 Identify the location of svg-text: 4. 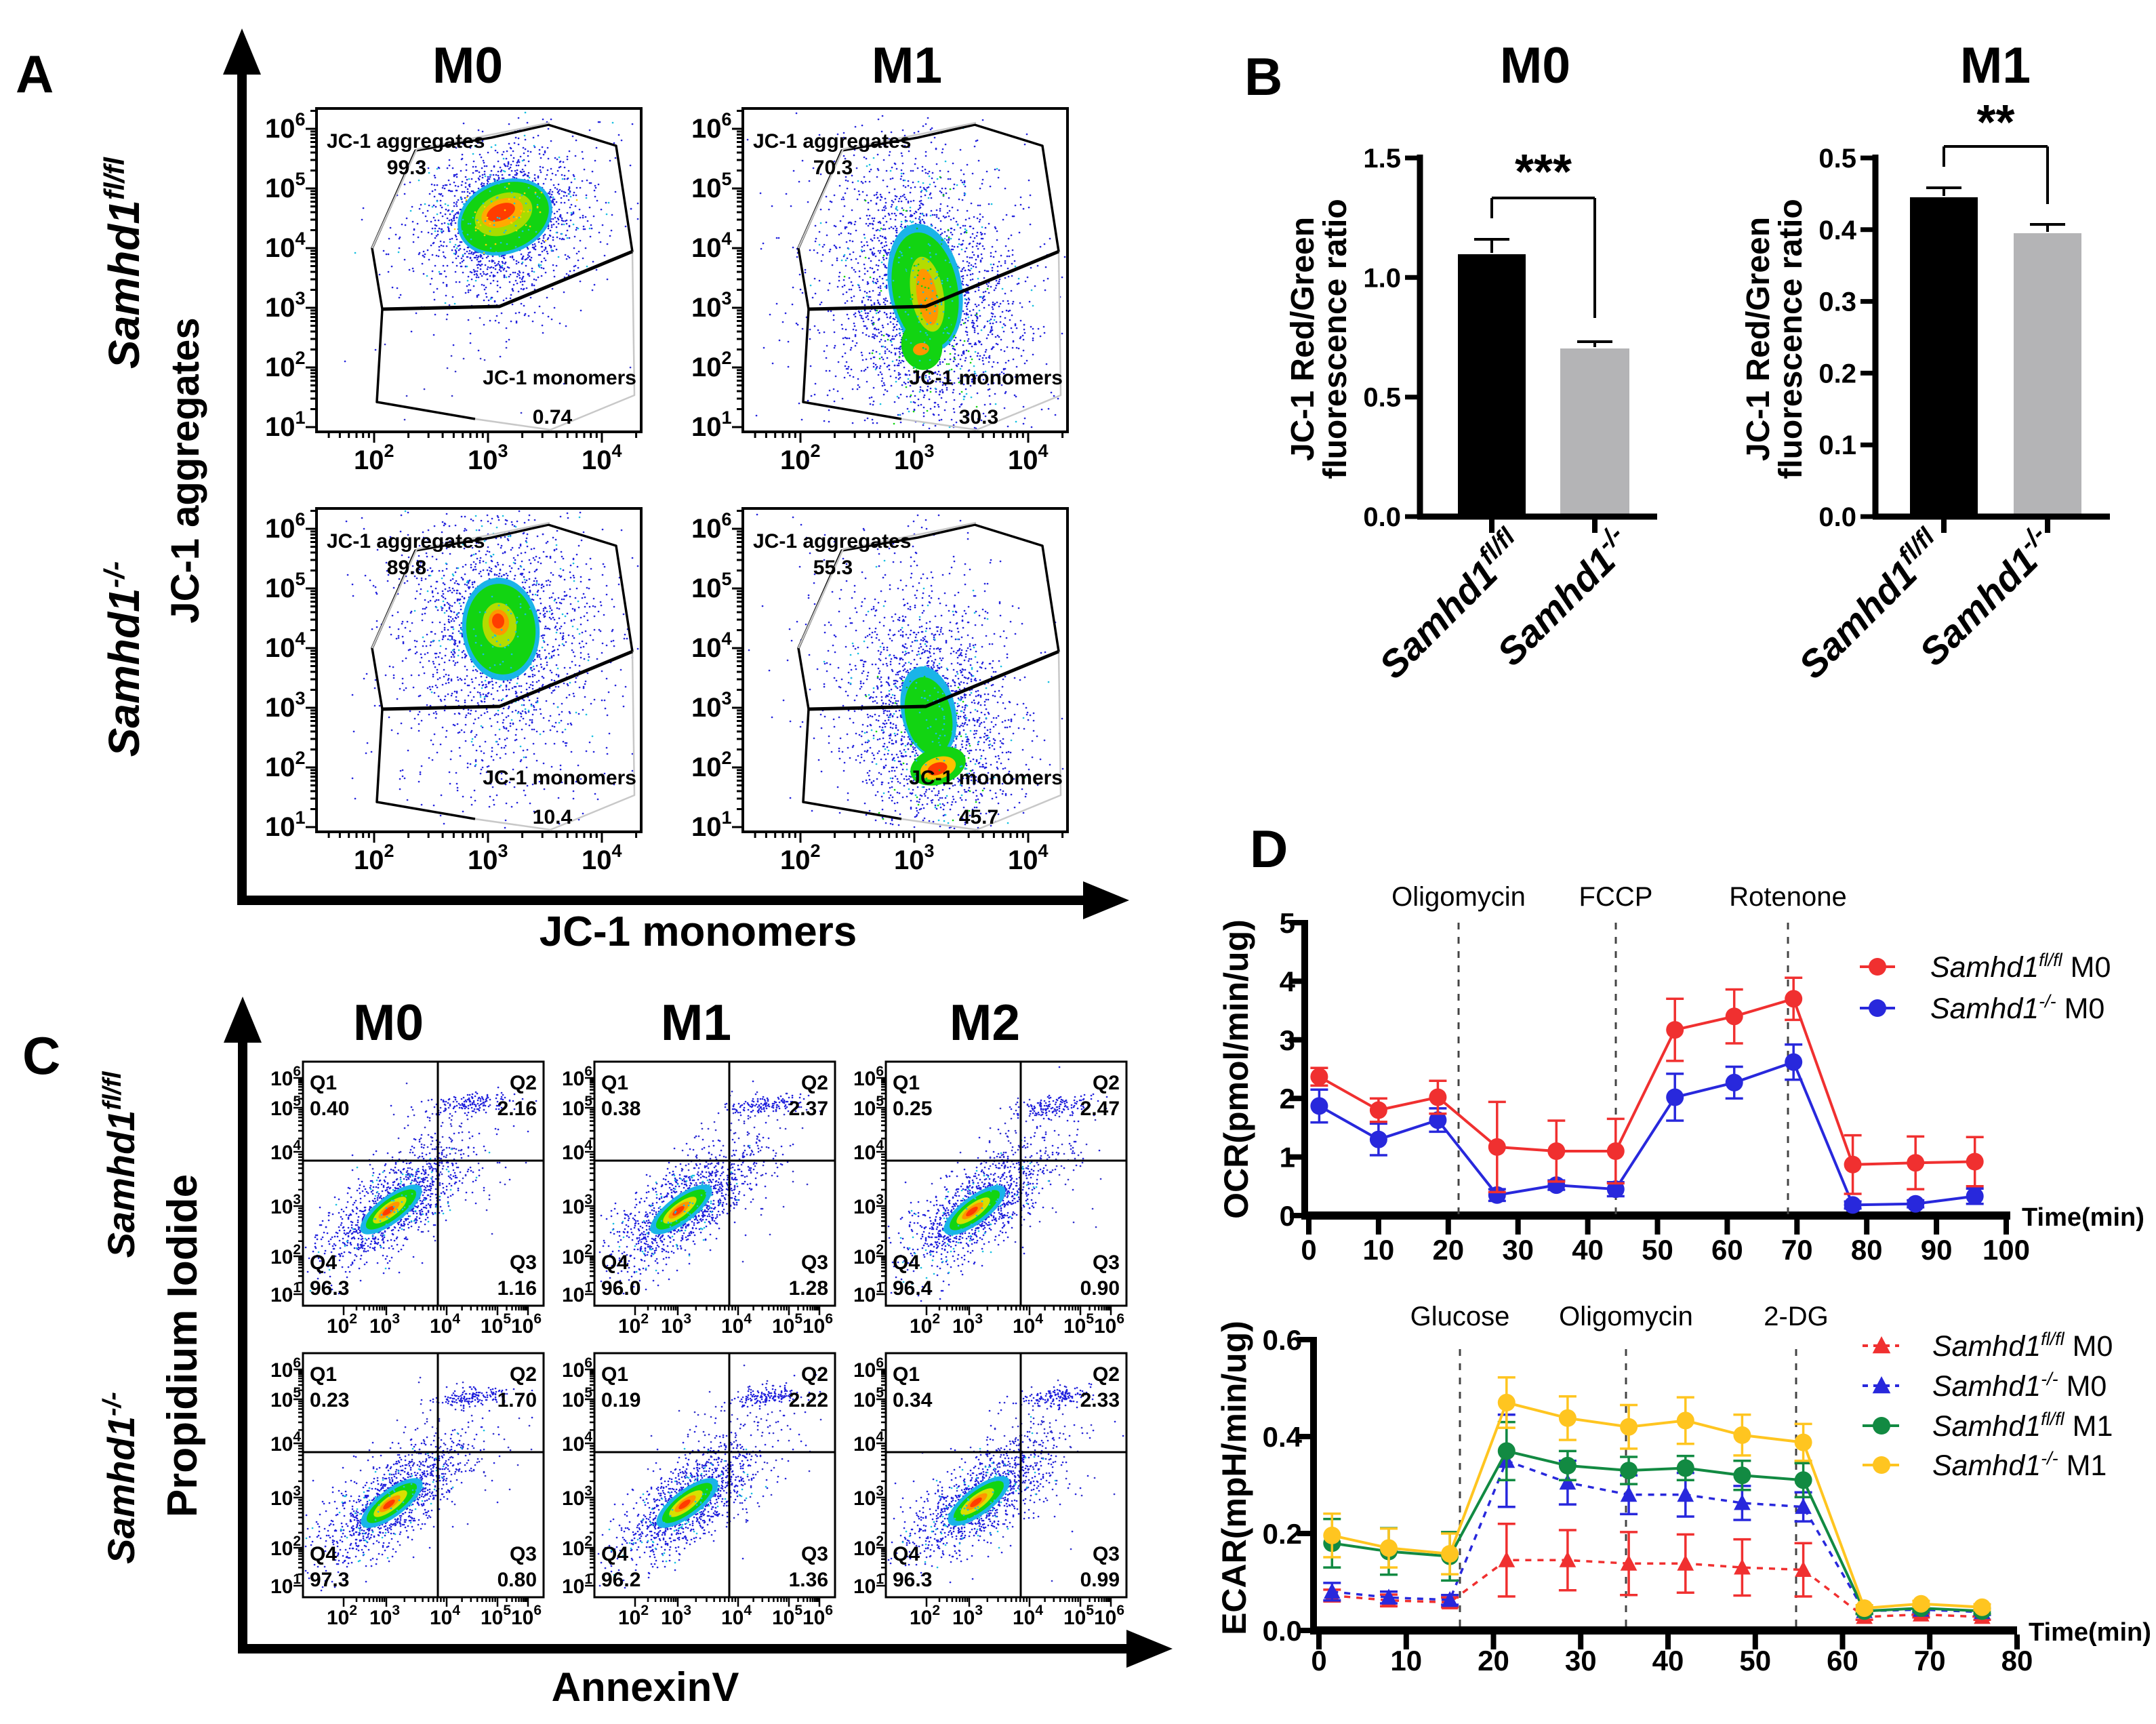
(1288, 981).